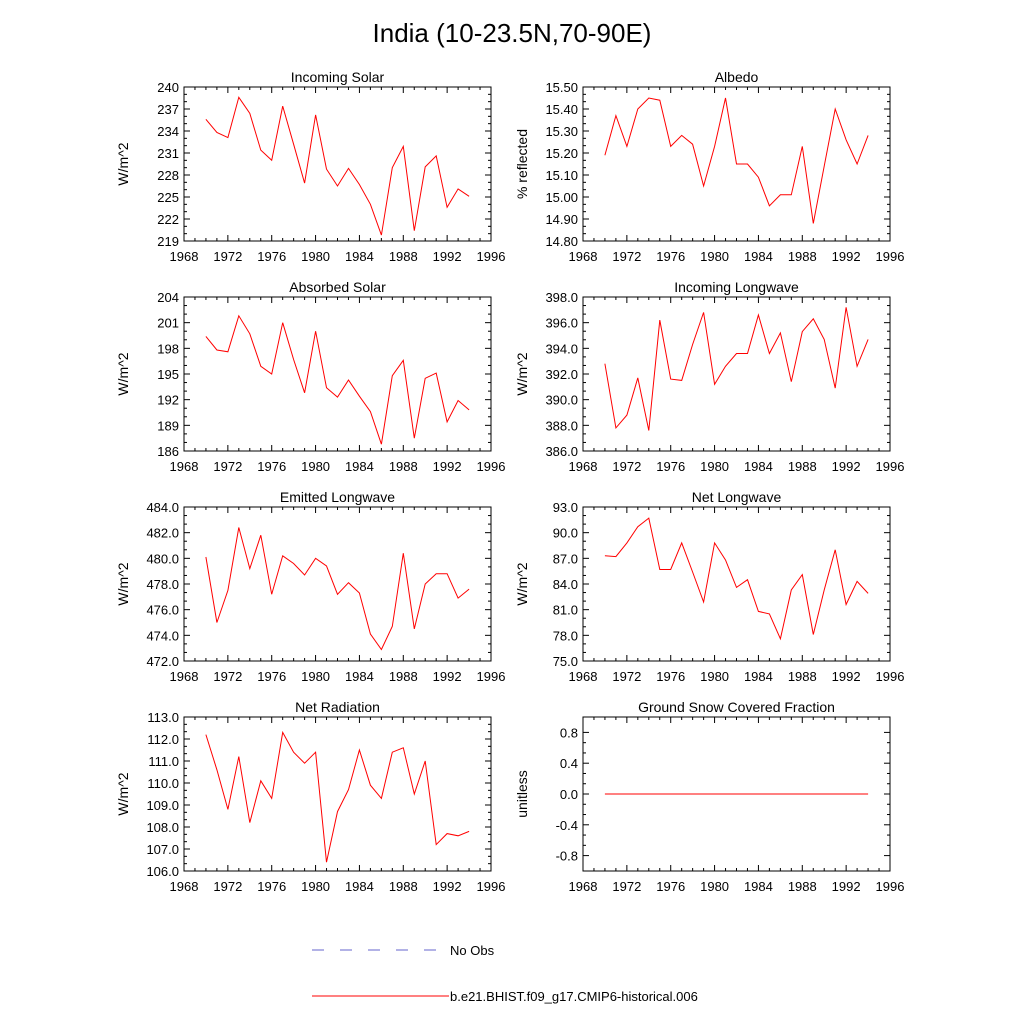 Image resolution: width=1024 pixels, height=1024 pixels. Describe the element at coordinates (561, 131) in the screenshot. I see `y-tick-label: 15.30` at that location.